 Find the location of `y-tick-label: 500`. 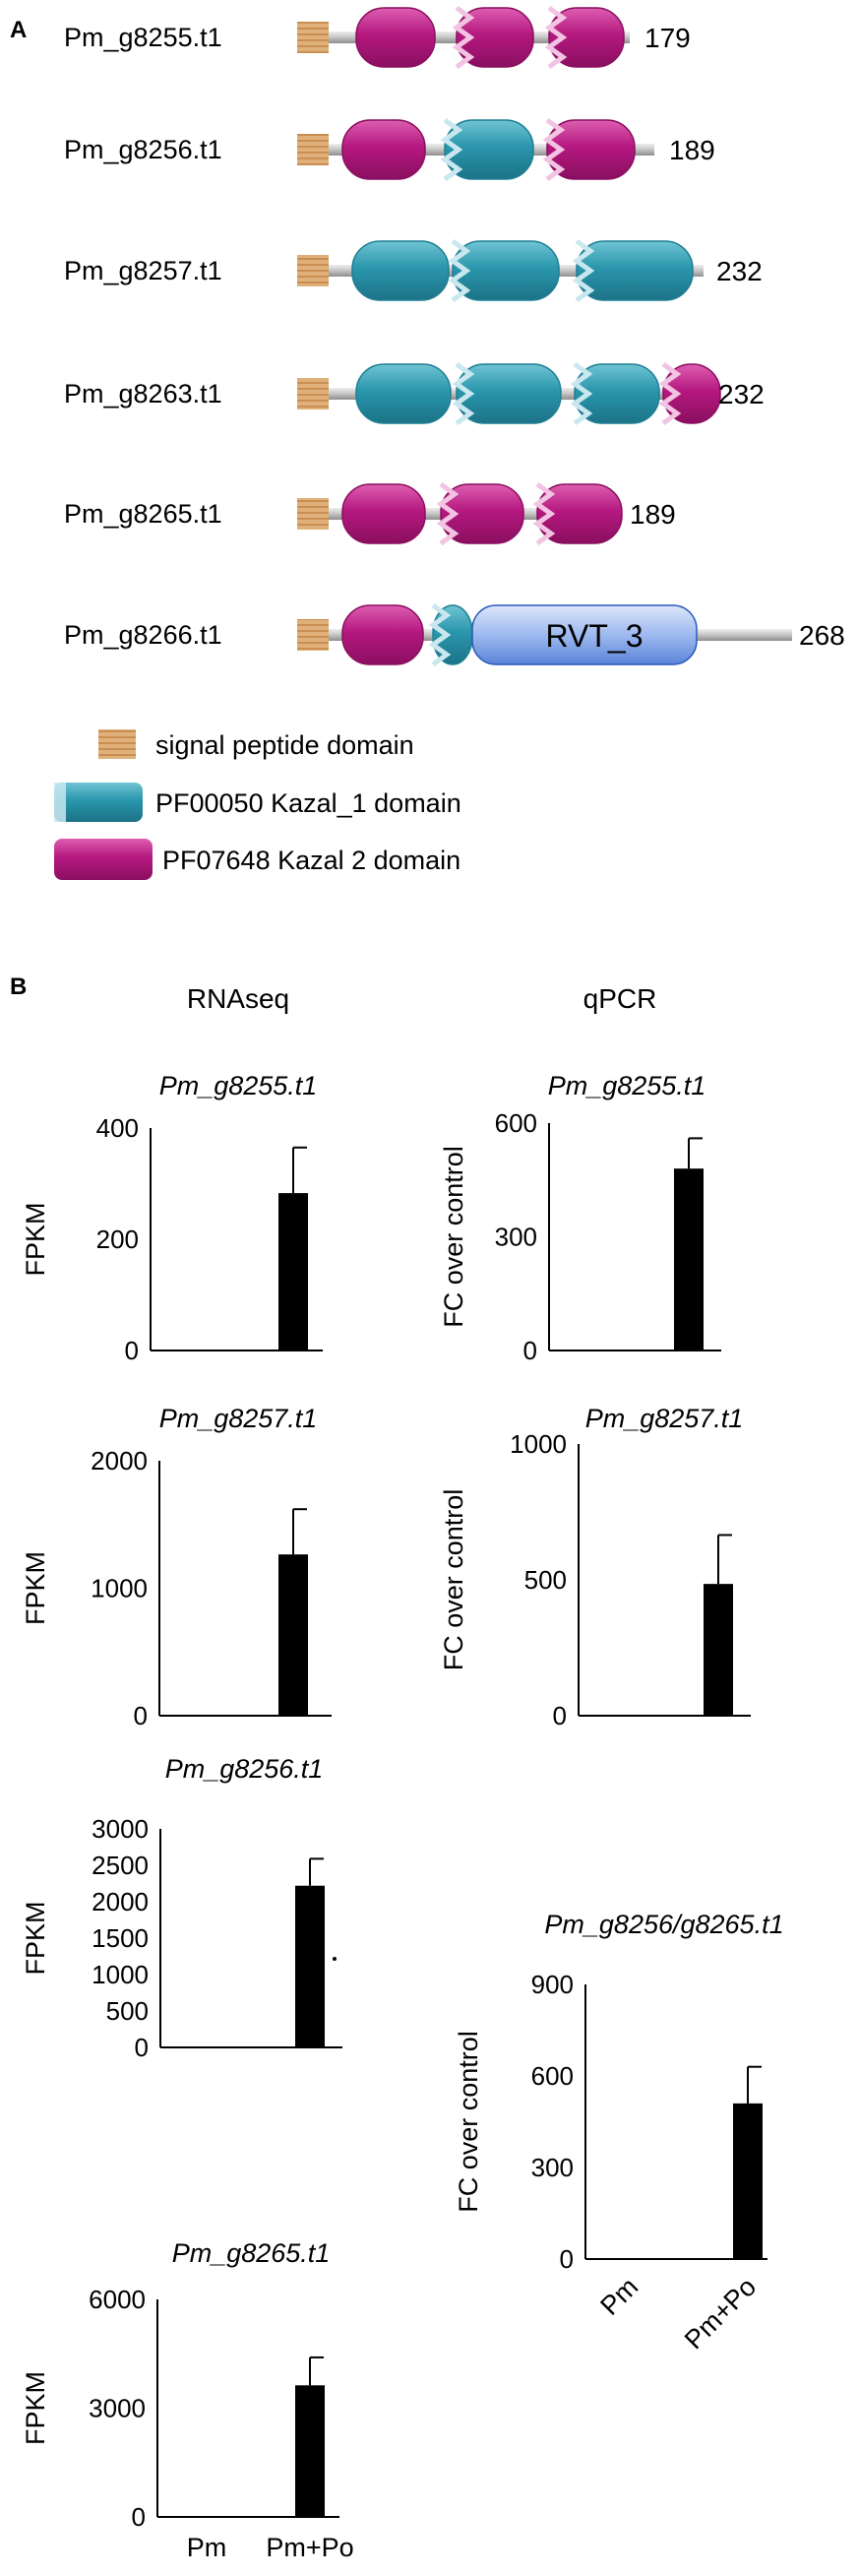

y-tick-label: 500 is located at coordinates (545, 1580).